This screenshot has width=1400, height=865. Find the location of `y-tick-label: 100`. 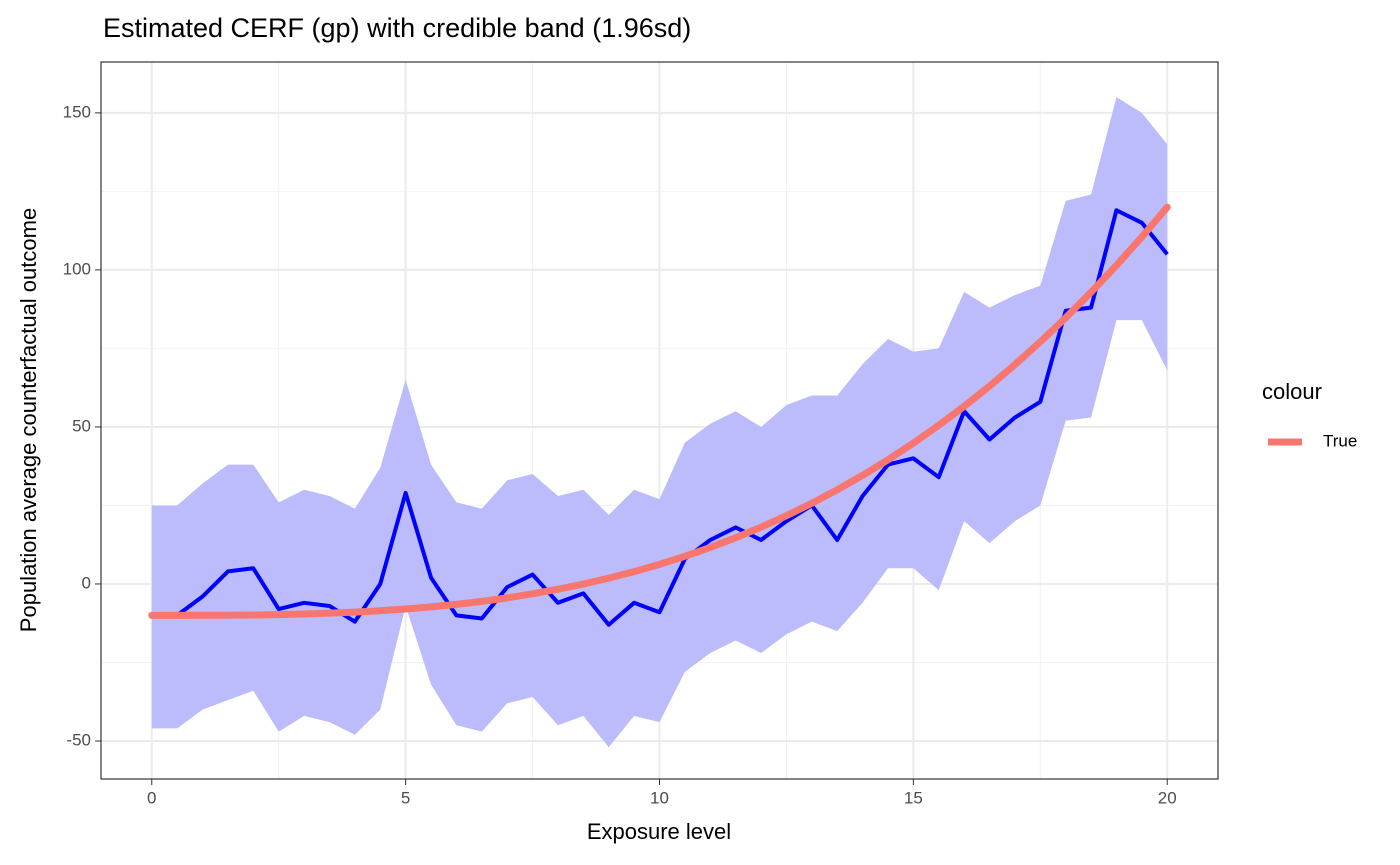

y-tick-label: 100 is located at coordinates (77, 268).